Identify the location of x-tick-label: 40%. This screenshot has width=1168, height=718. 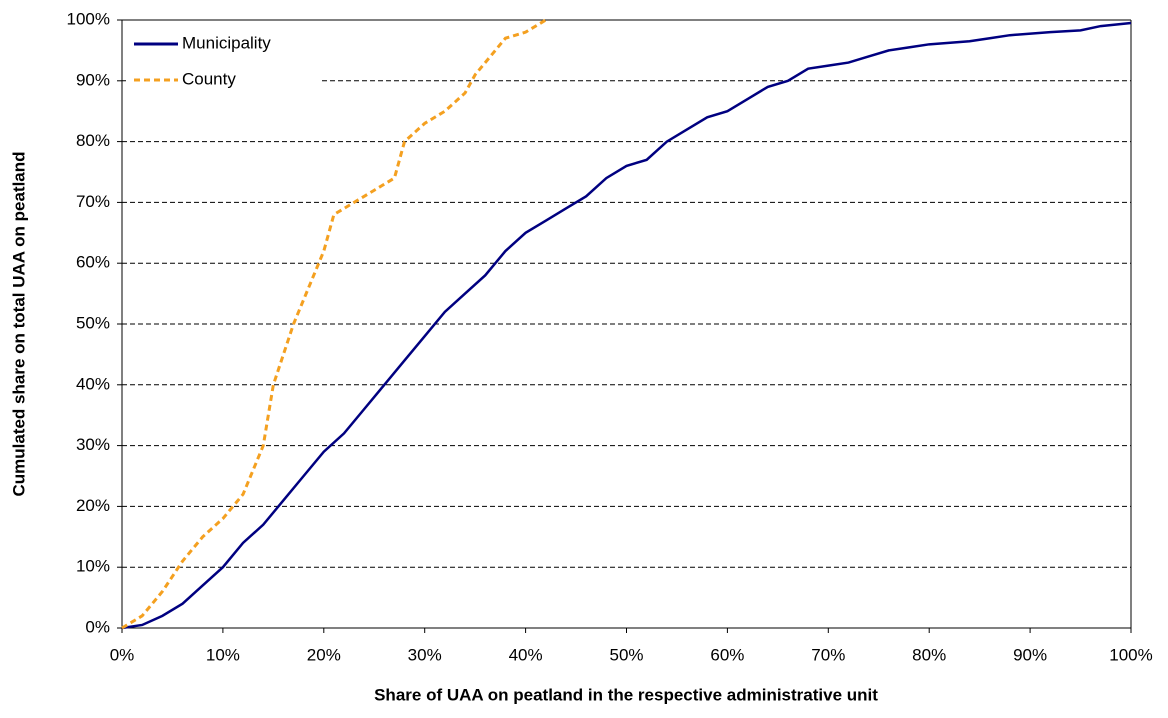
(526, 654).